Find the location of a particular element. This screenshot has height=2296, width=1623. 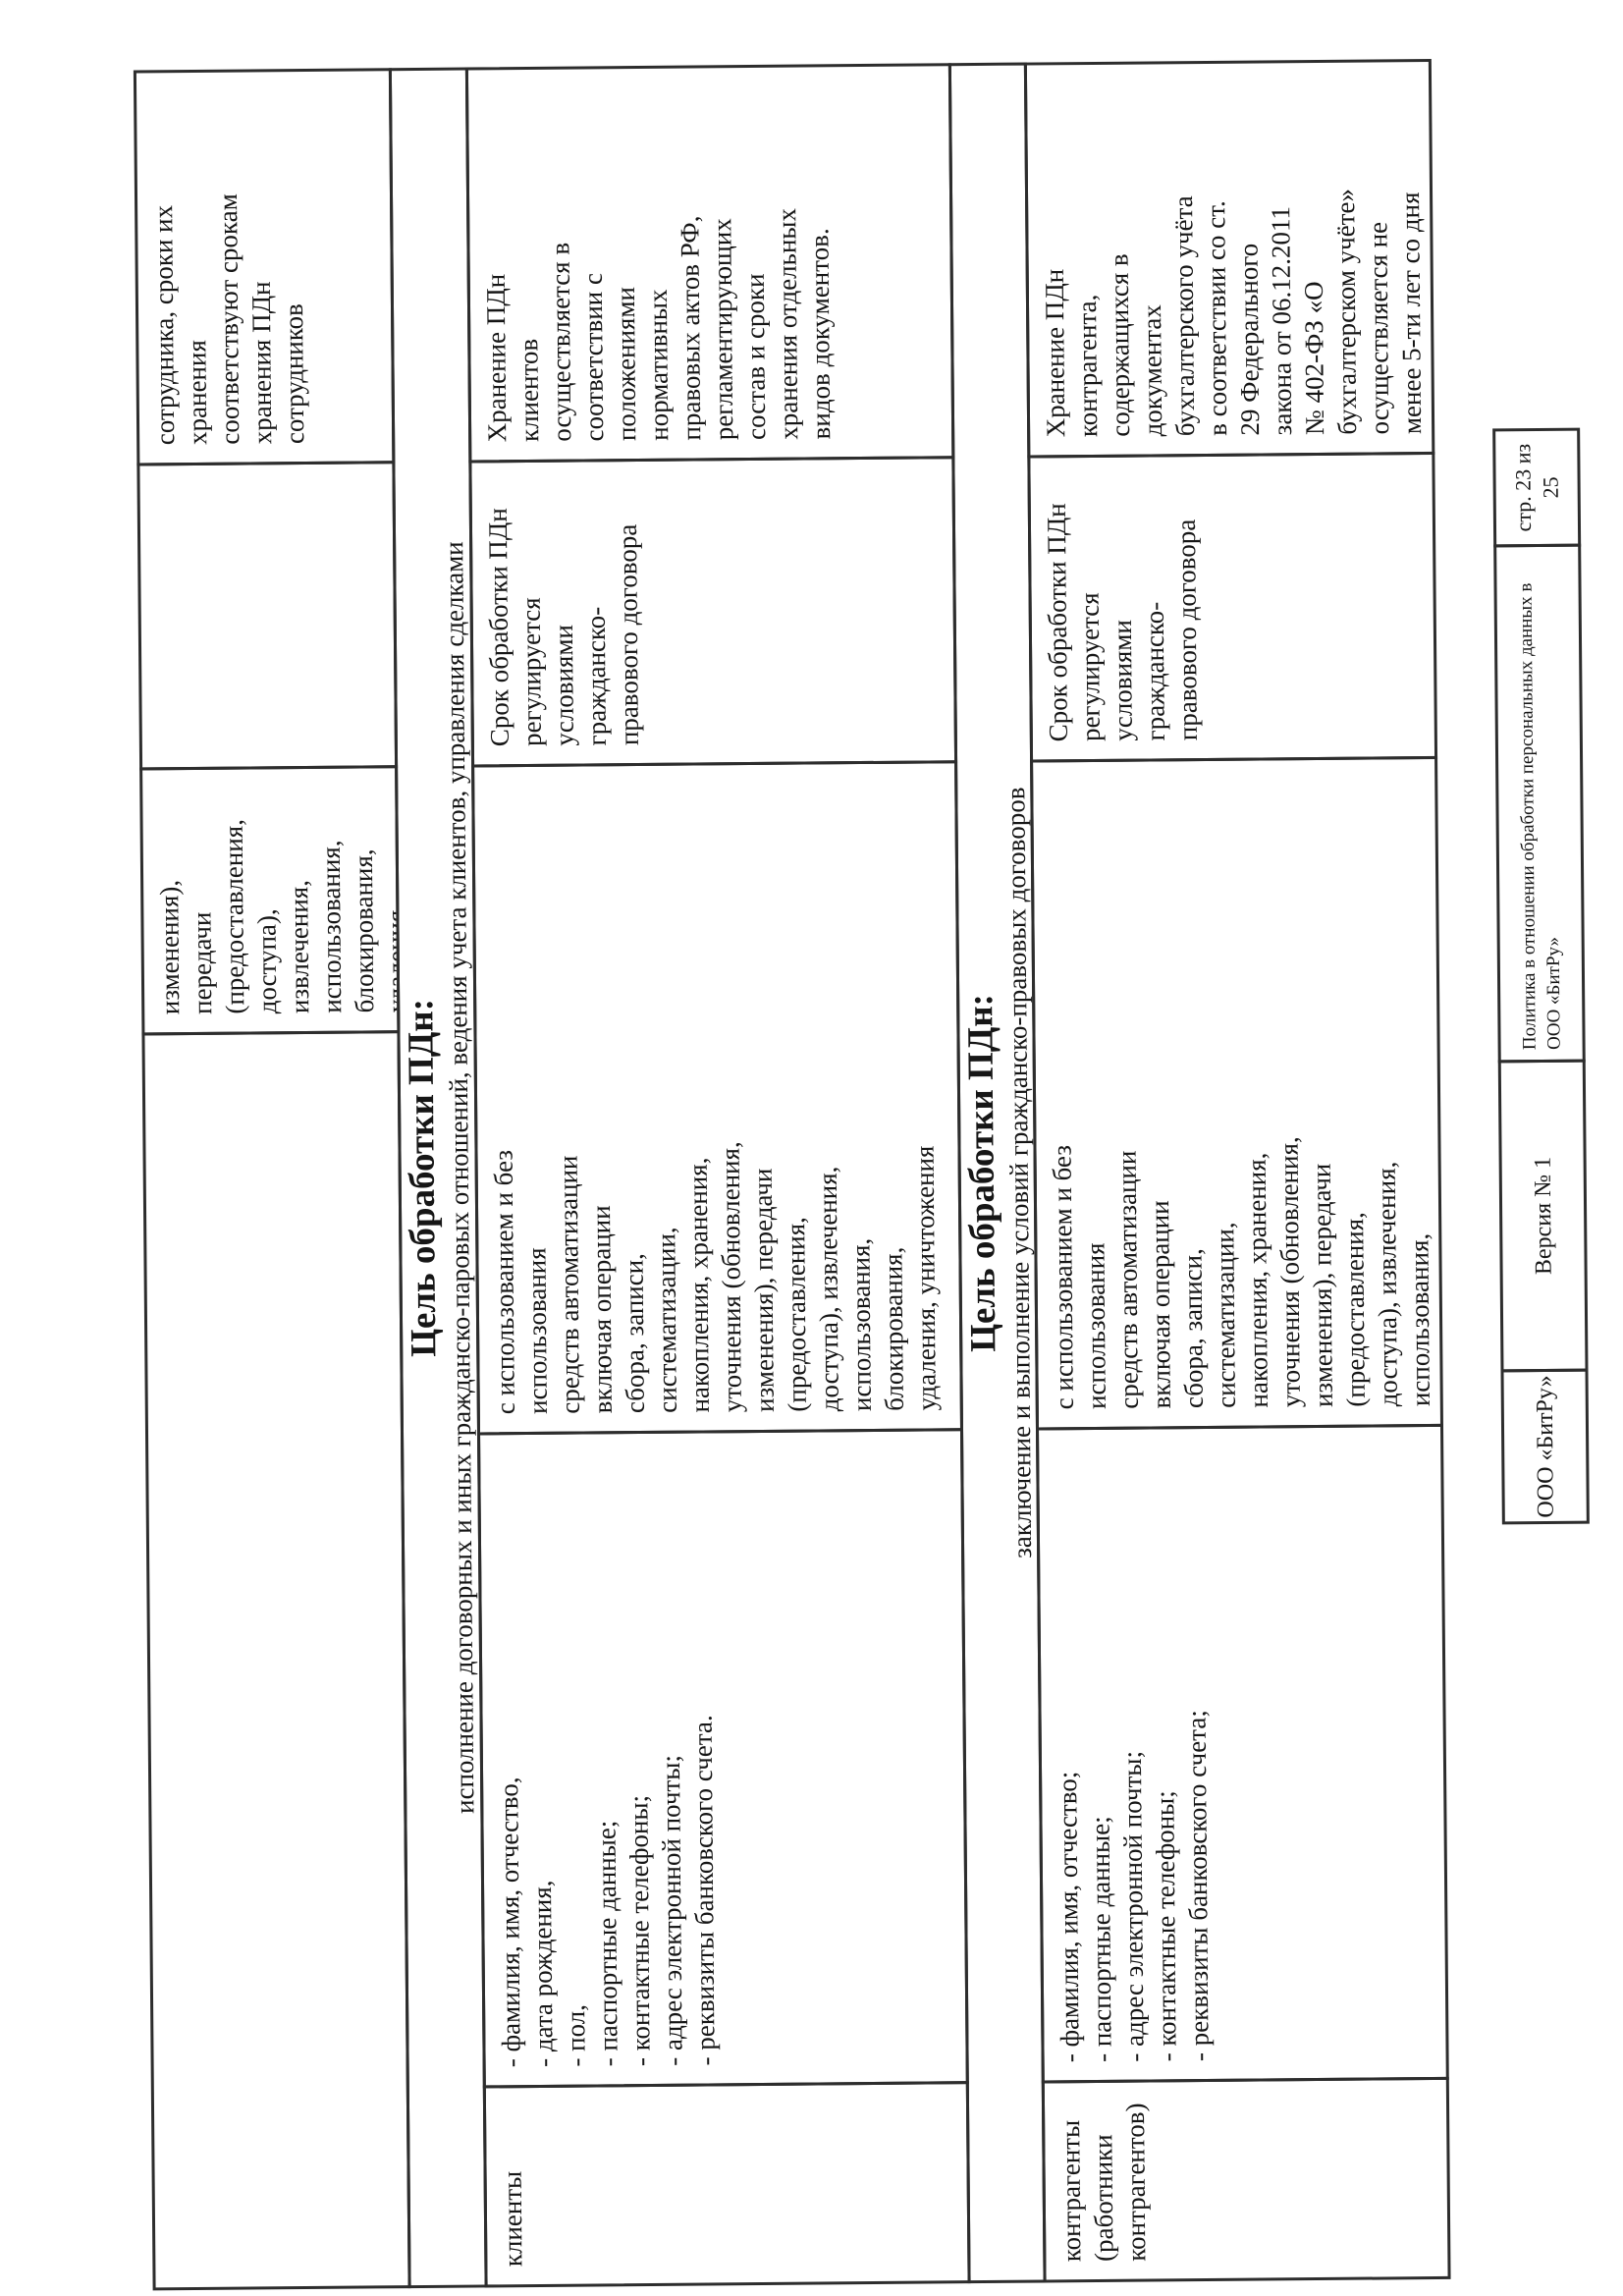

footer-version-cell: Версия № 1 is located at coordinates (1543, 1215).